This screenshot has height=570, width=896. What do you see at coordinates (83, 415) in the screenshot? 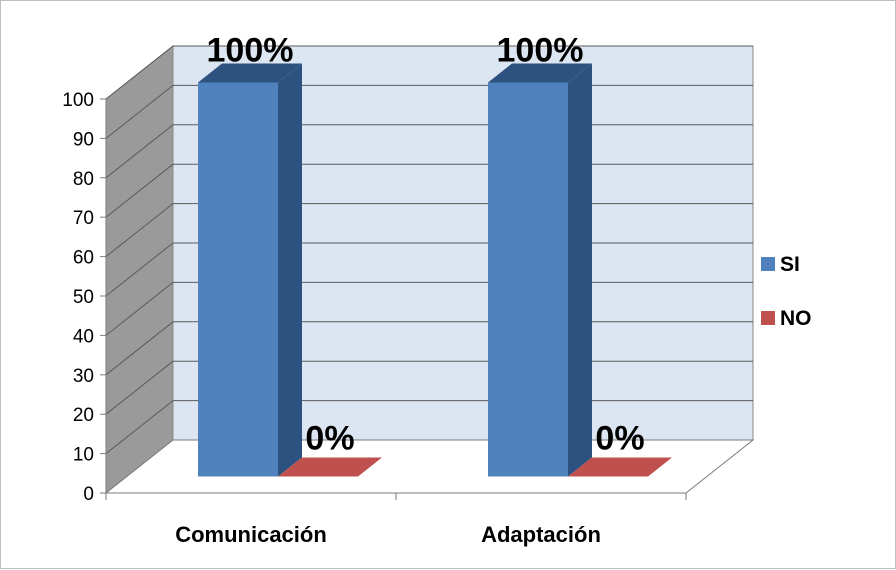
I see `y-tick-label: 20` at bounding box center [83, 415].